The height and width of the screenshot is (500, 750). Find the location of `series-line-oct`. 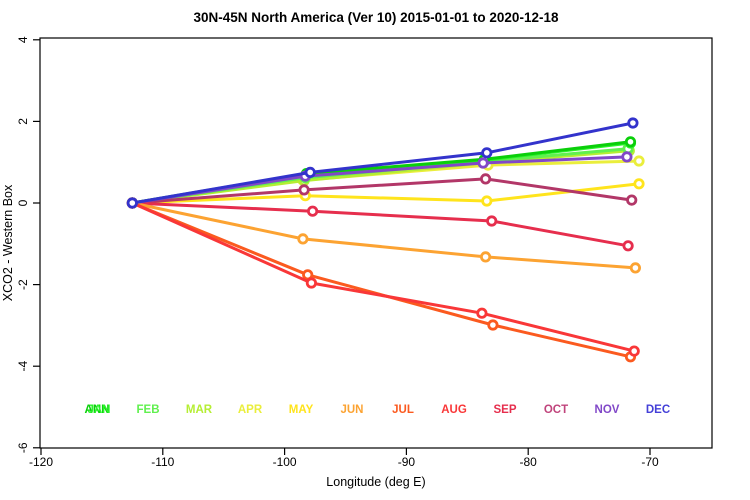

series-line-oct is located at coordinates (382, 191).